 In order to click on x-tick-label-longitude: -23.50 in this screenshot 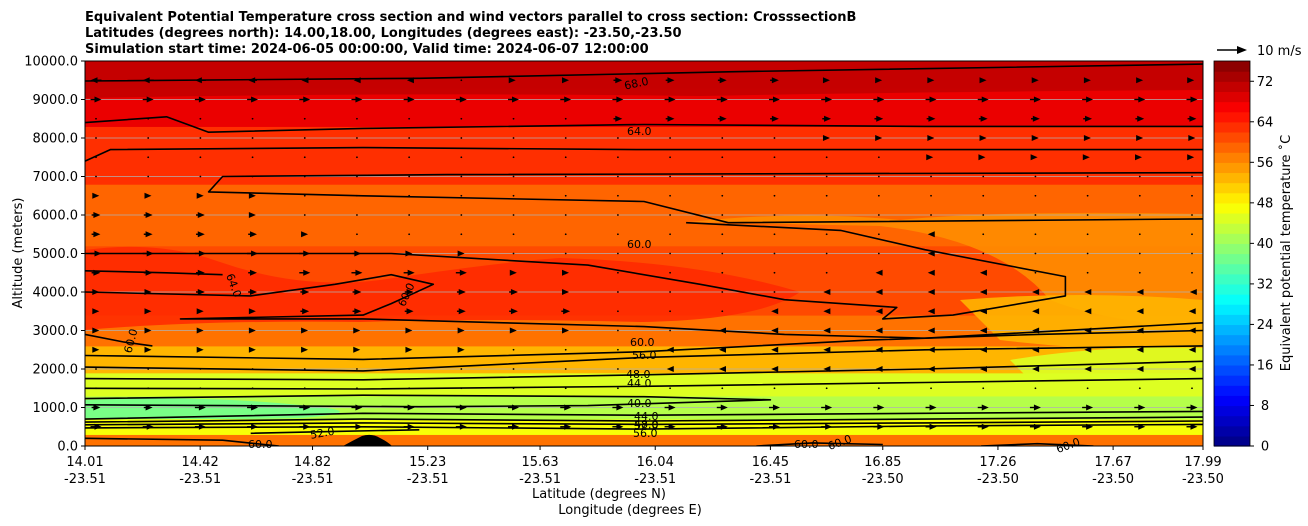, I will do `click(998, 479)`.